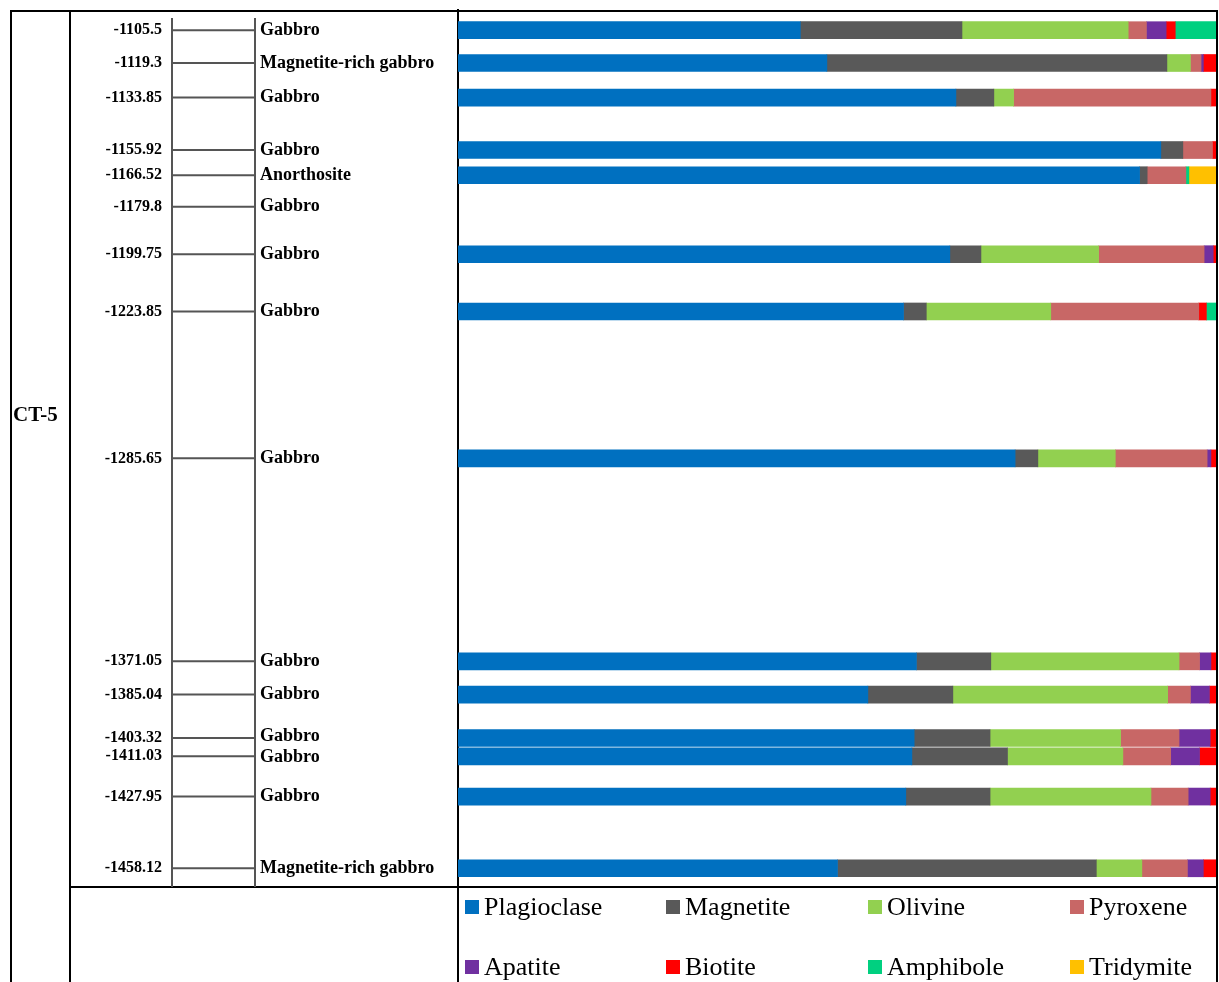  I want to click on y-tick-label: -1427.95, so click(133, 795).